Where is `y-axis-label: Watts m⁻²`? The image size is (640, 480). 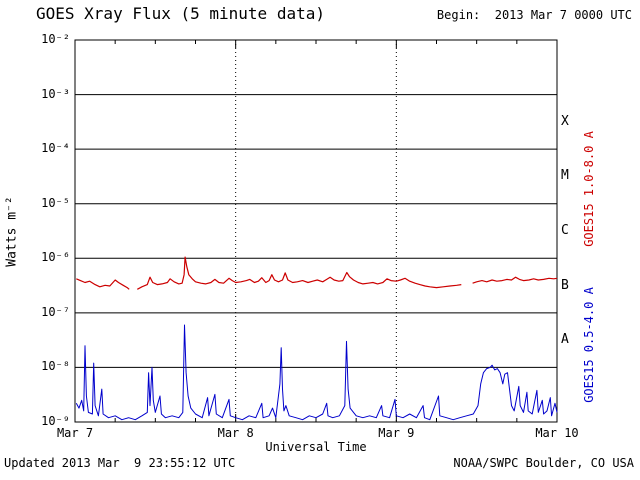 y-axis-label: Watts m⁻² is located at coordinates (12, 231).